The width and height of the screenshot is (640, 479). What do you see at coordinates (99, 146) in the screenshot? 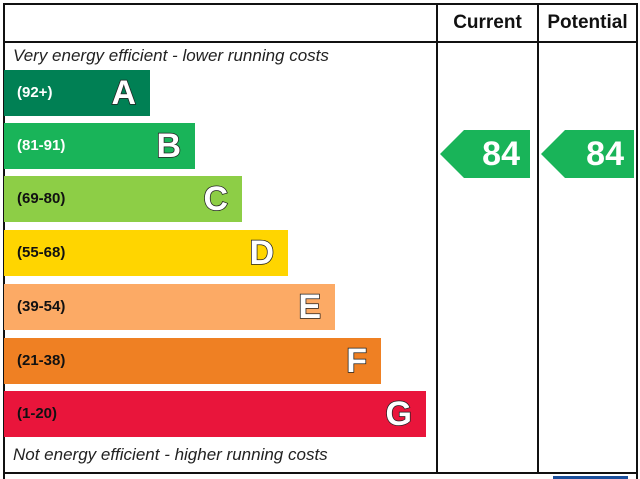
I see `band-b: (81-91) B` at bounding box center [99, 146].